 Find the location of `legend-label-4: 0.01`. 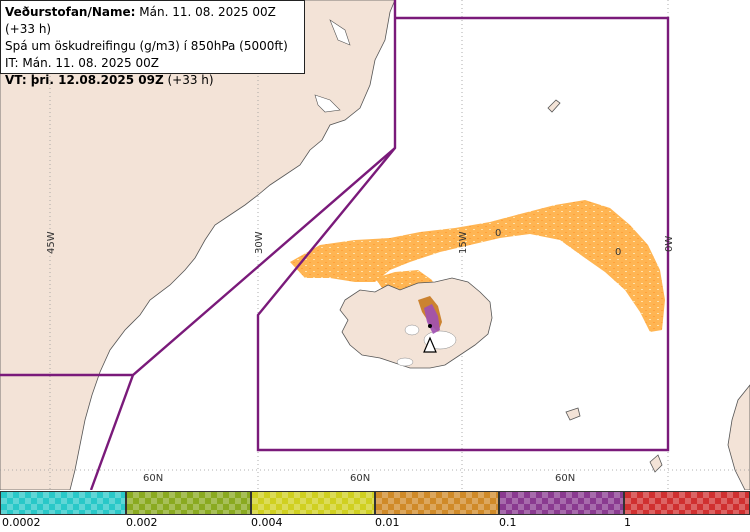

legend-label-4: 0.01 is located at coordinates (387, 522).